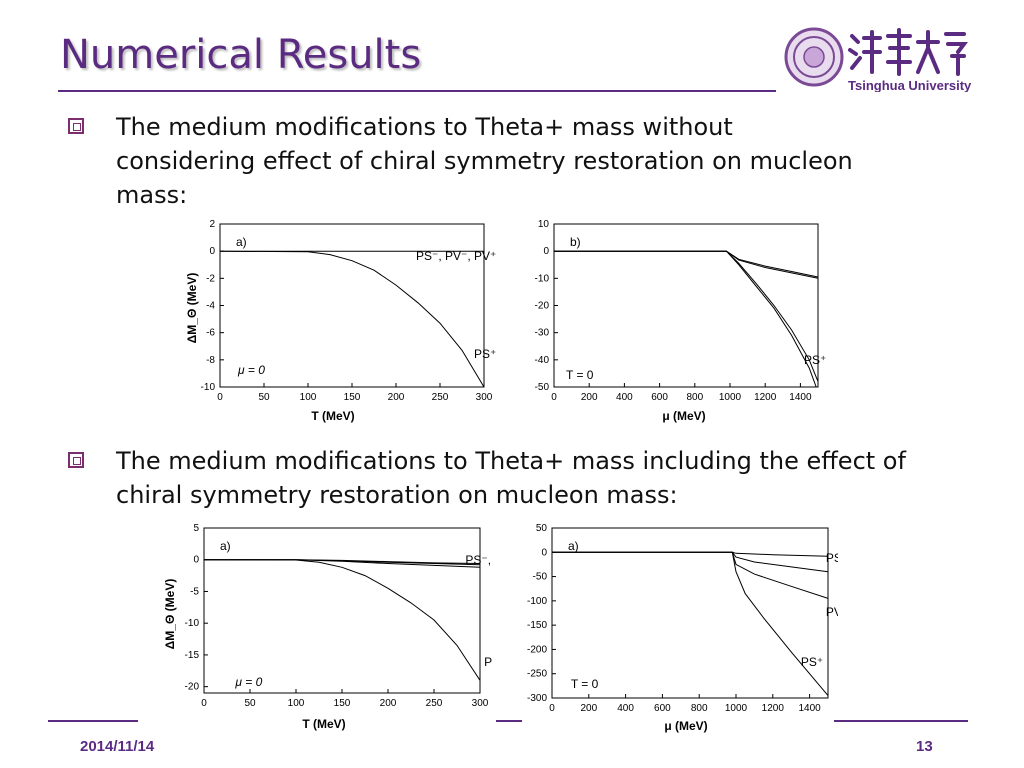 This screenshot has height=768, width=1024. Describe the element at coordinates (809, 708) in the screenshot. I see `x-tick-label: 1400` at that location.